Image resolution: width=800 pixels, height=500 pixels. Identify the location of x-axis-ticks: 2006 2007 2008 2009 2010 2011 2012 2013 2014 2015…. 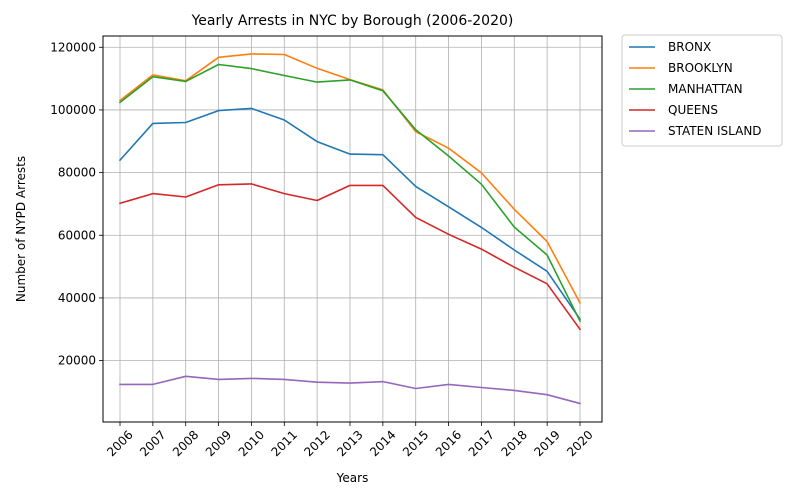
(350, 440).